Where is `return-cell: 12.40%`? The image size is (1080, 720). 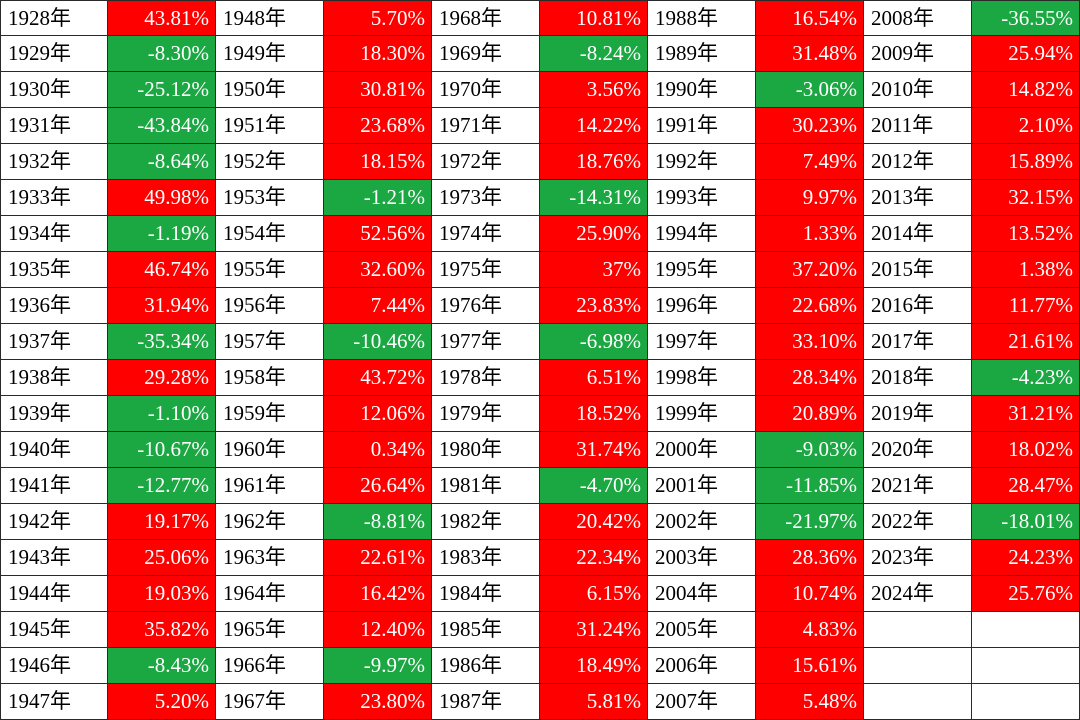
return-cell: 12.40% is located at coordinates (378, 630).